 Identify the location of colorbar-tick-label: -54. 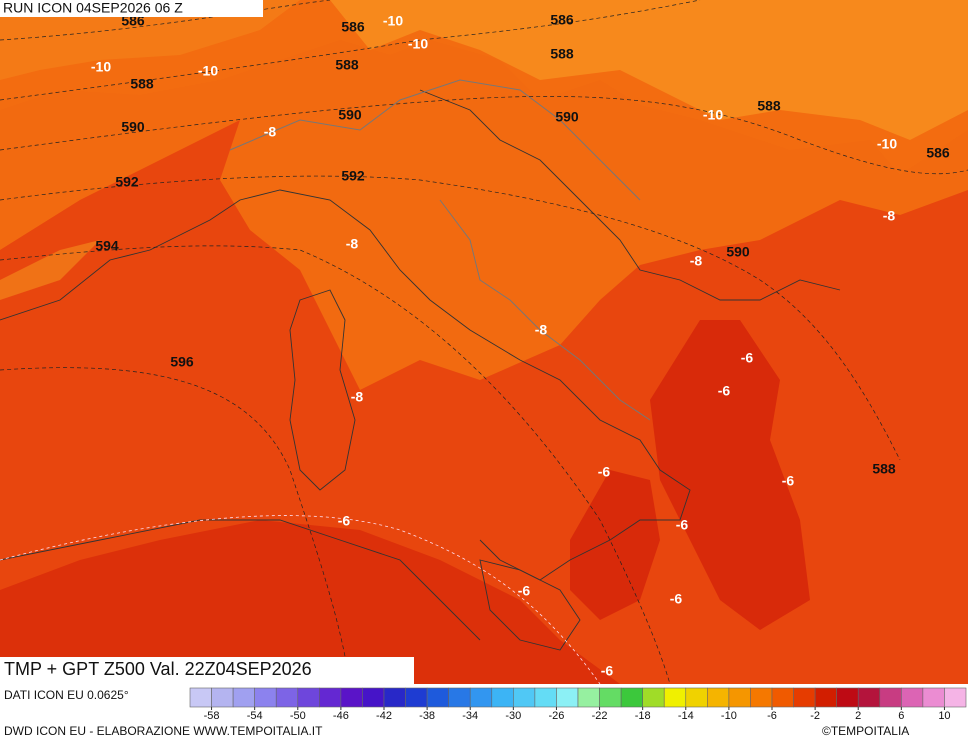
(255, 716).